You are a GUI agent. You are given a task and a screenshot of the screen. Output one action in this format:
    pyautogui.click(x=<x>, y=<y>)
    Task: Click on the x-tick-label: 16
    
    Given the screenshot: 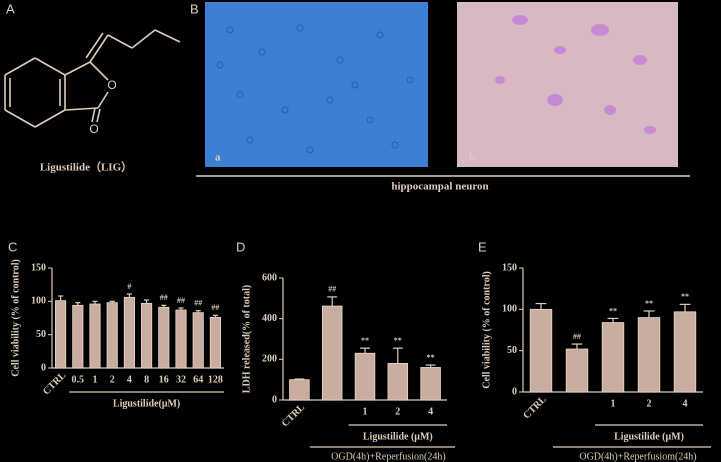 What is the action you would take?
    pyautogui.click(x=164, y=379)
    